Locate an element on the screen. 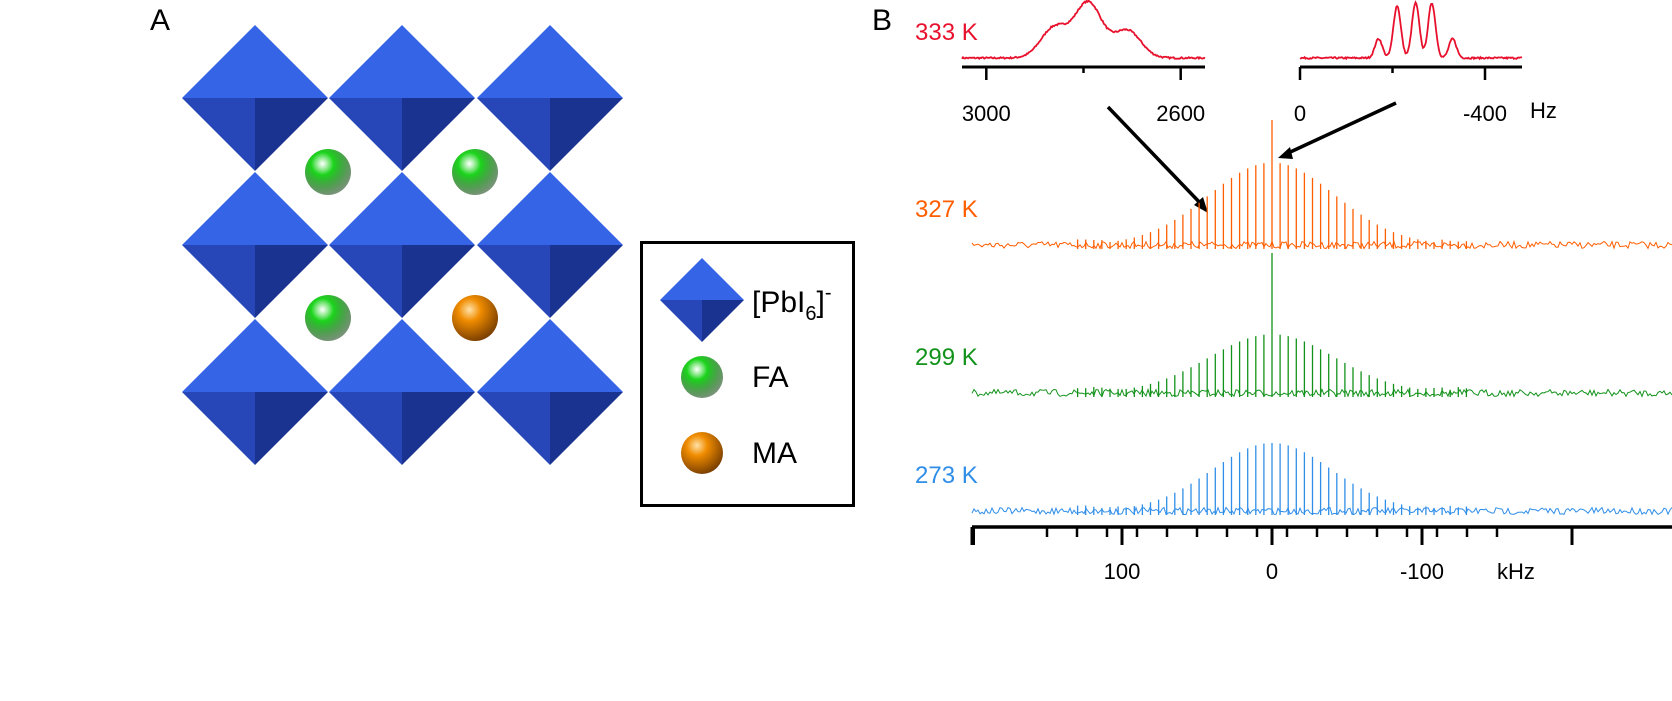 The height and width of the screenshot is (701, 1672). arrow-sideband is located at coordinates (1156, 157).